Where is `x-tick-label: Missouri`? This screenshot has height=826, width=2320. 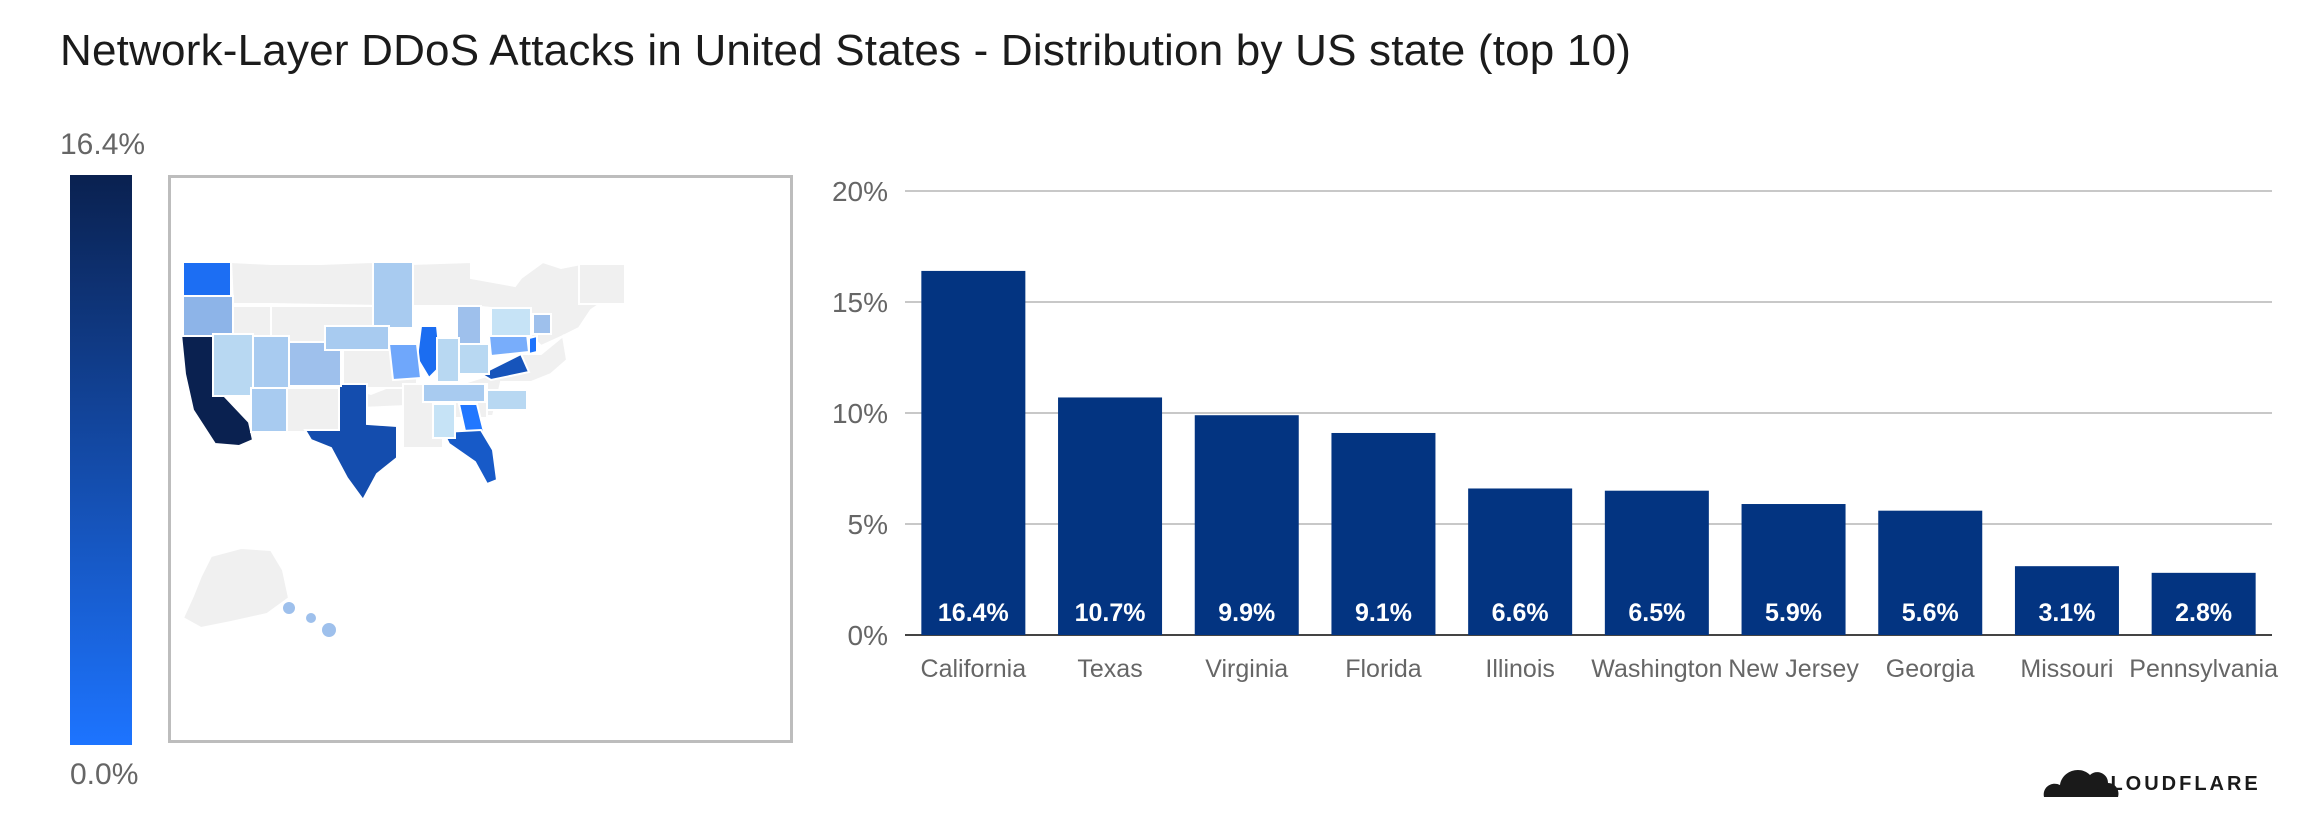
x-tick-label: Missouri is located at coordinates (2066, 669).